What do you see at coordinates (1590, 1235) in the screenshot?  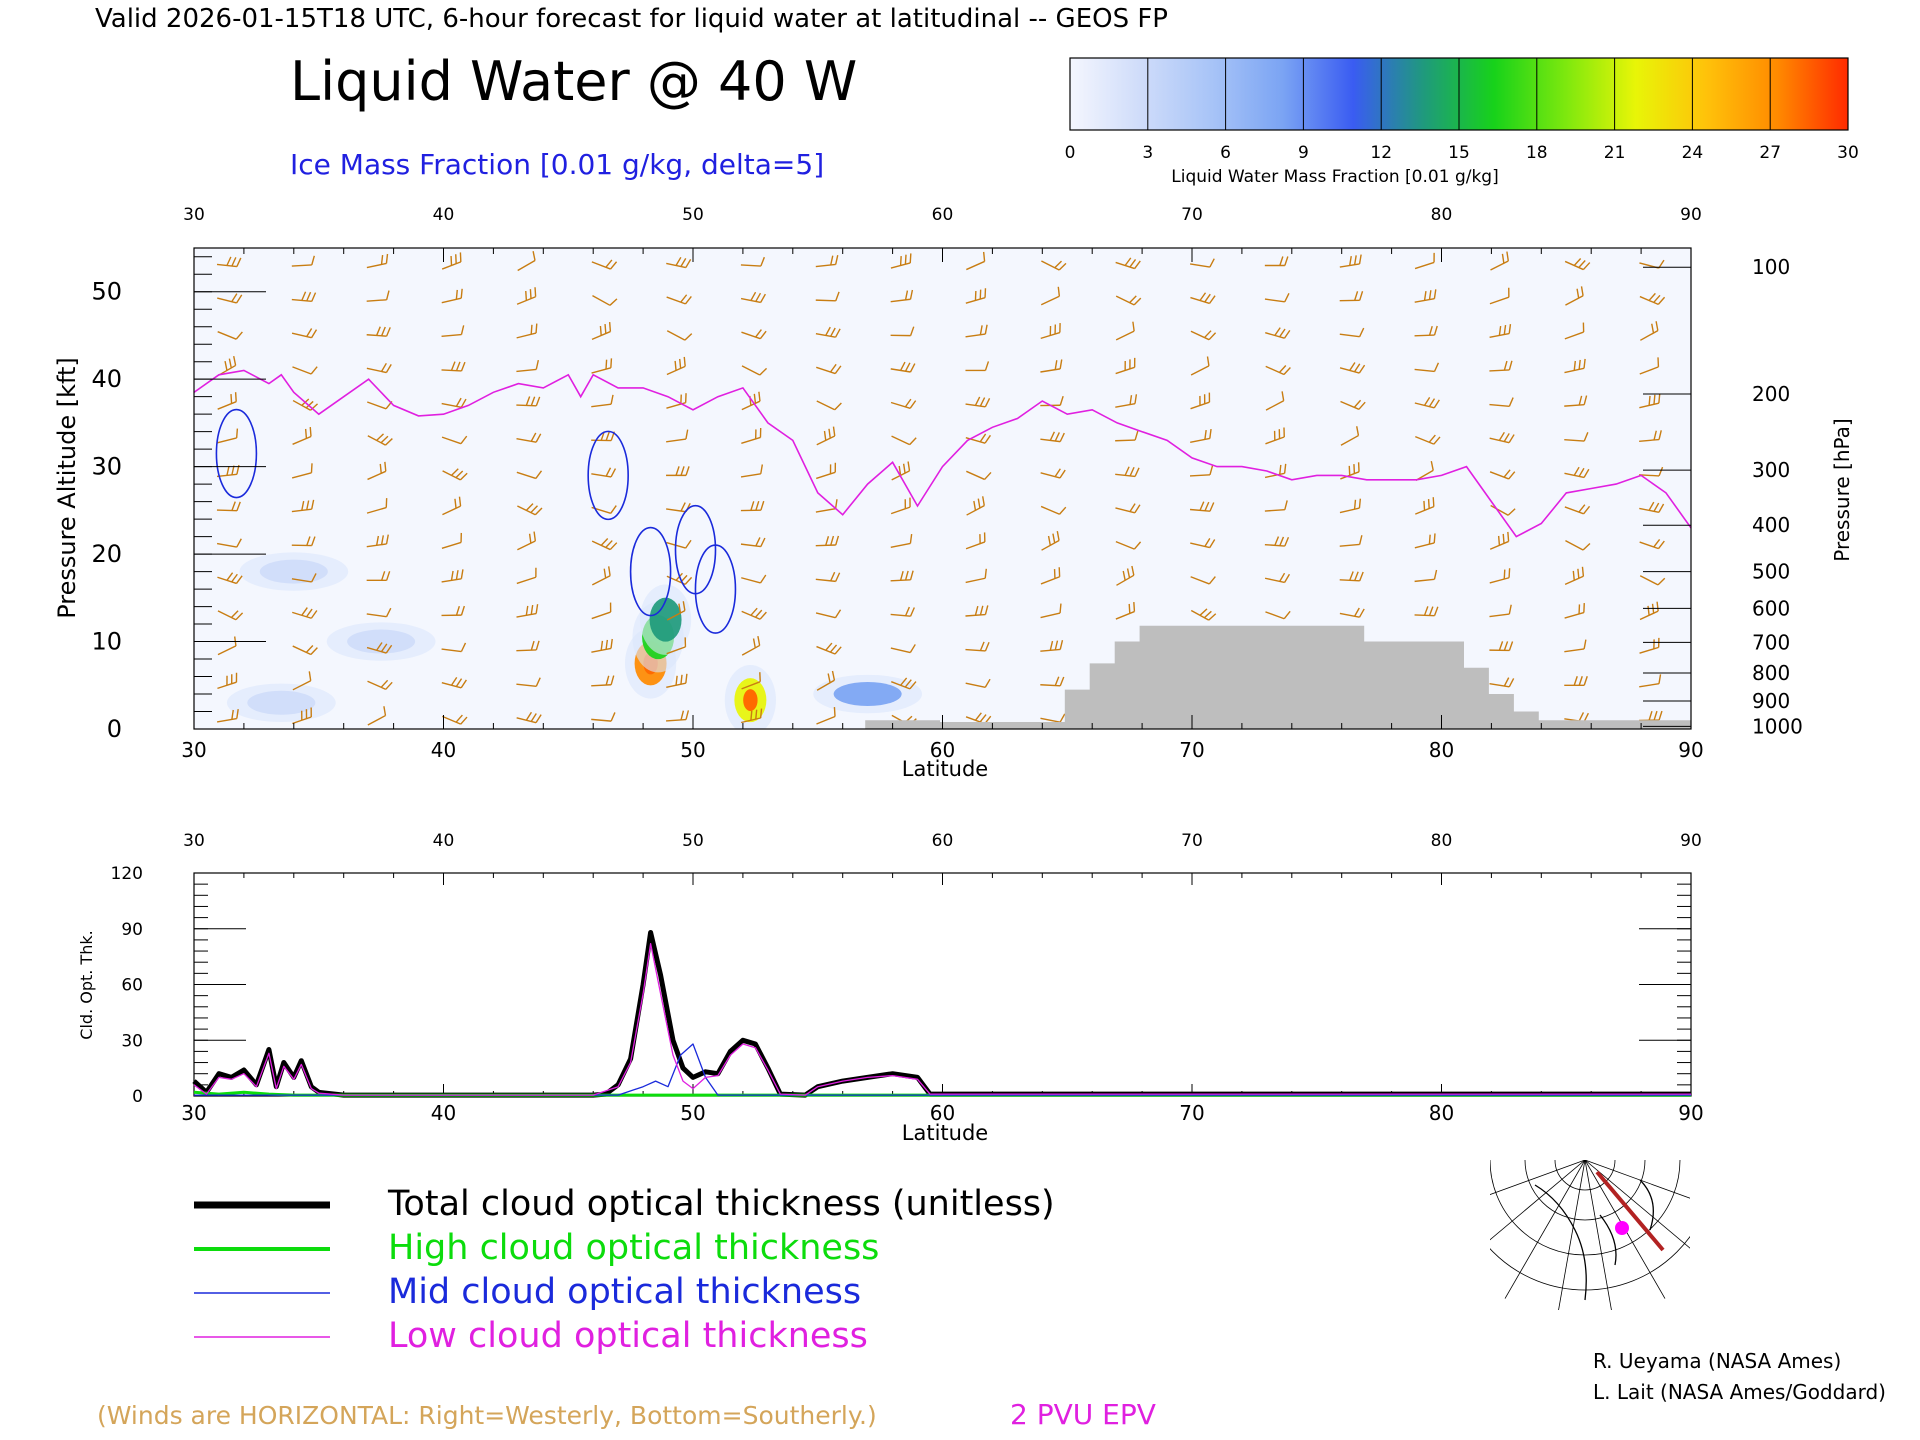 I see `map-background` at bounding box center [1590, 1235].